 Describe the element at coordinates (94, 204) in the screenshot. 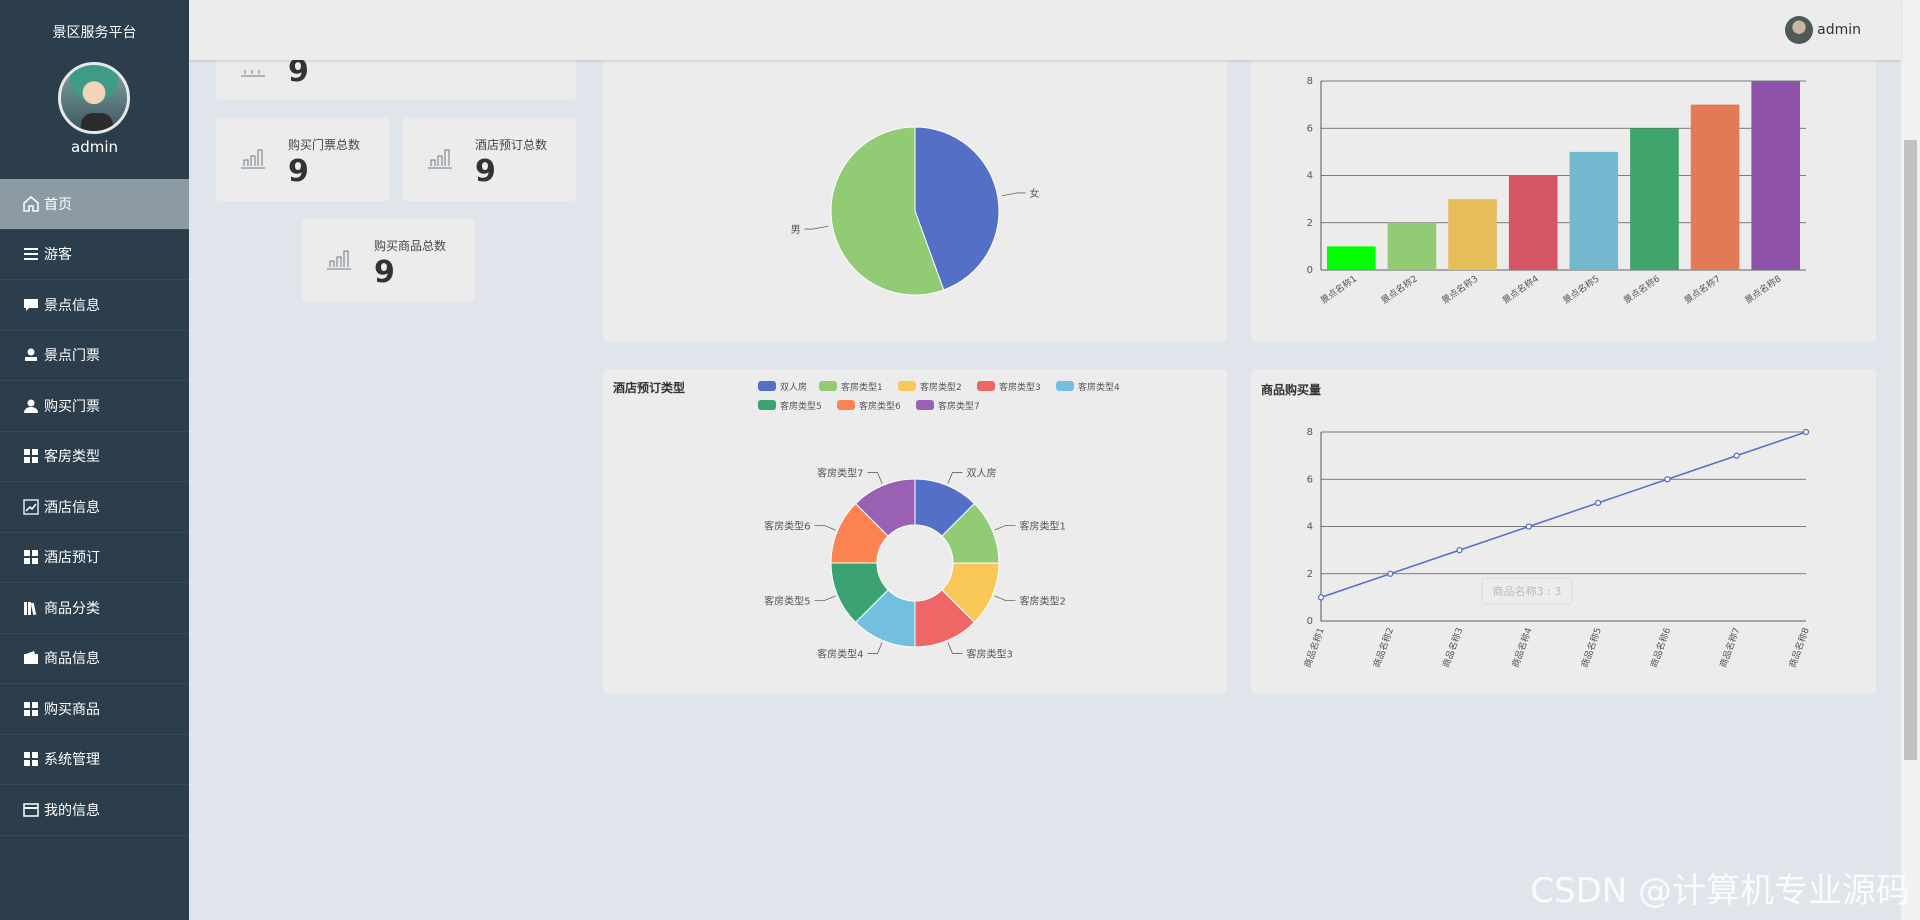

I see `sidebar-item-1: 首页` at that location.